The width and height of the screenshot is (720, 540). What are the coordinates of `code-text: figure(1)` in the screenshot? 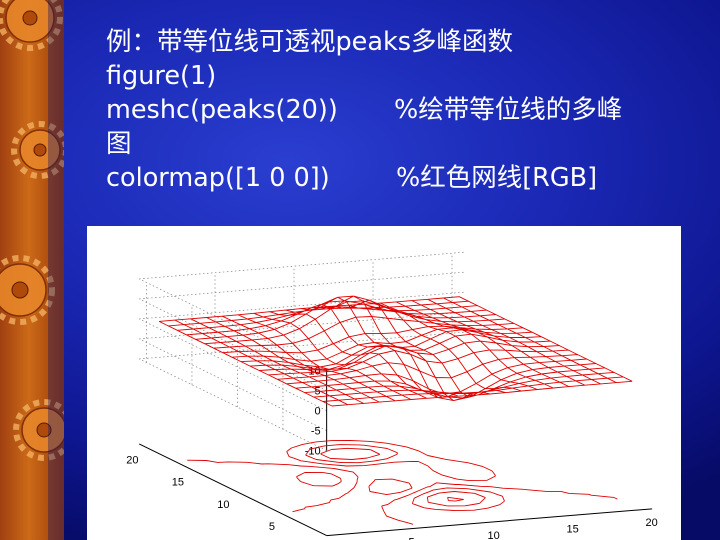 It's located at (161, 76).